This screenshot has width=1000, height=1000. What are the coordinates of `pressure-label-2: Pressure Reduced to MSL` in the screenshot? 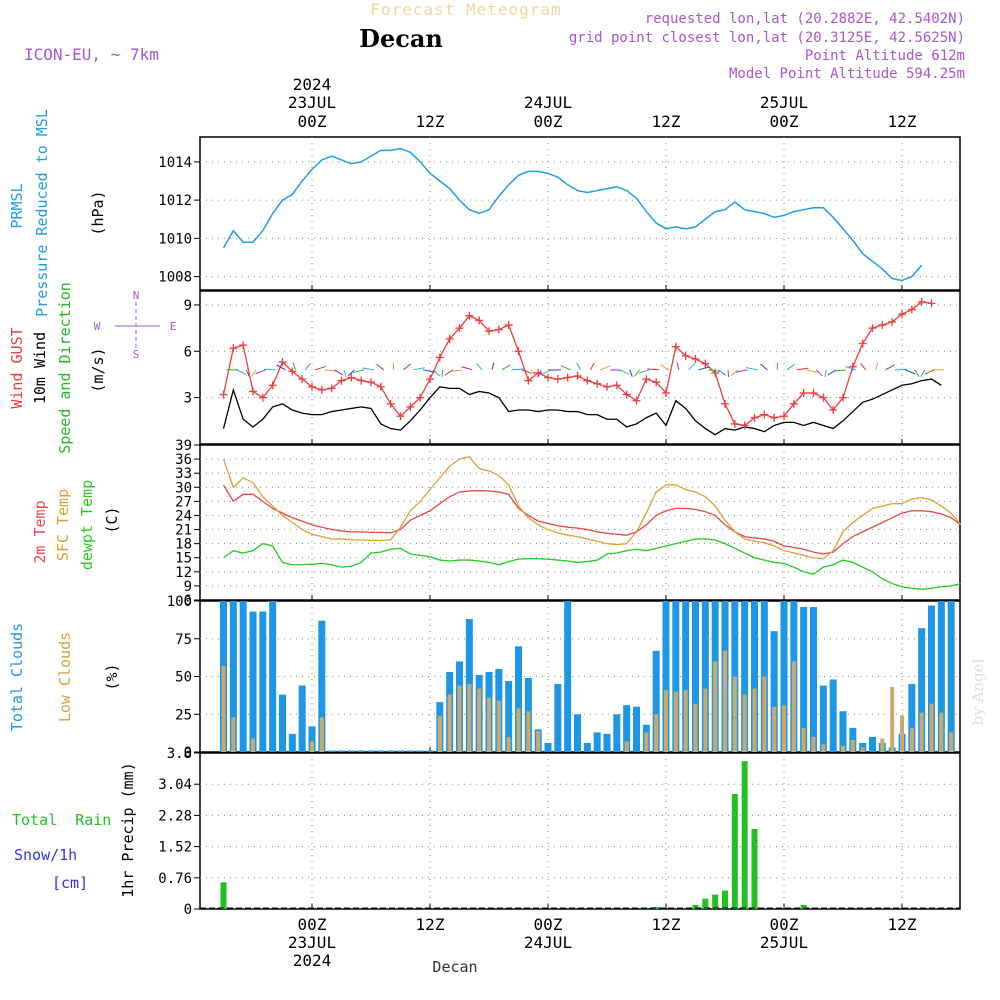 It's located at (42, 213).